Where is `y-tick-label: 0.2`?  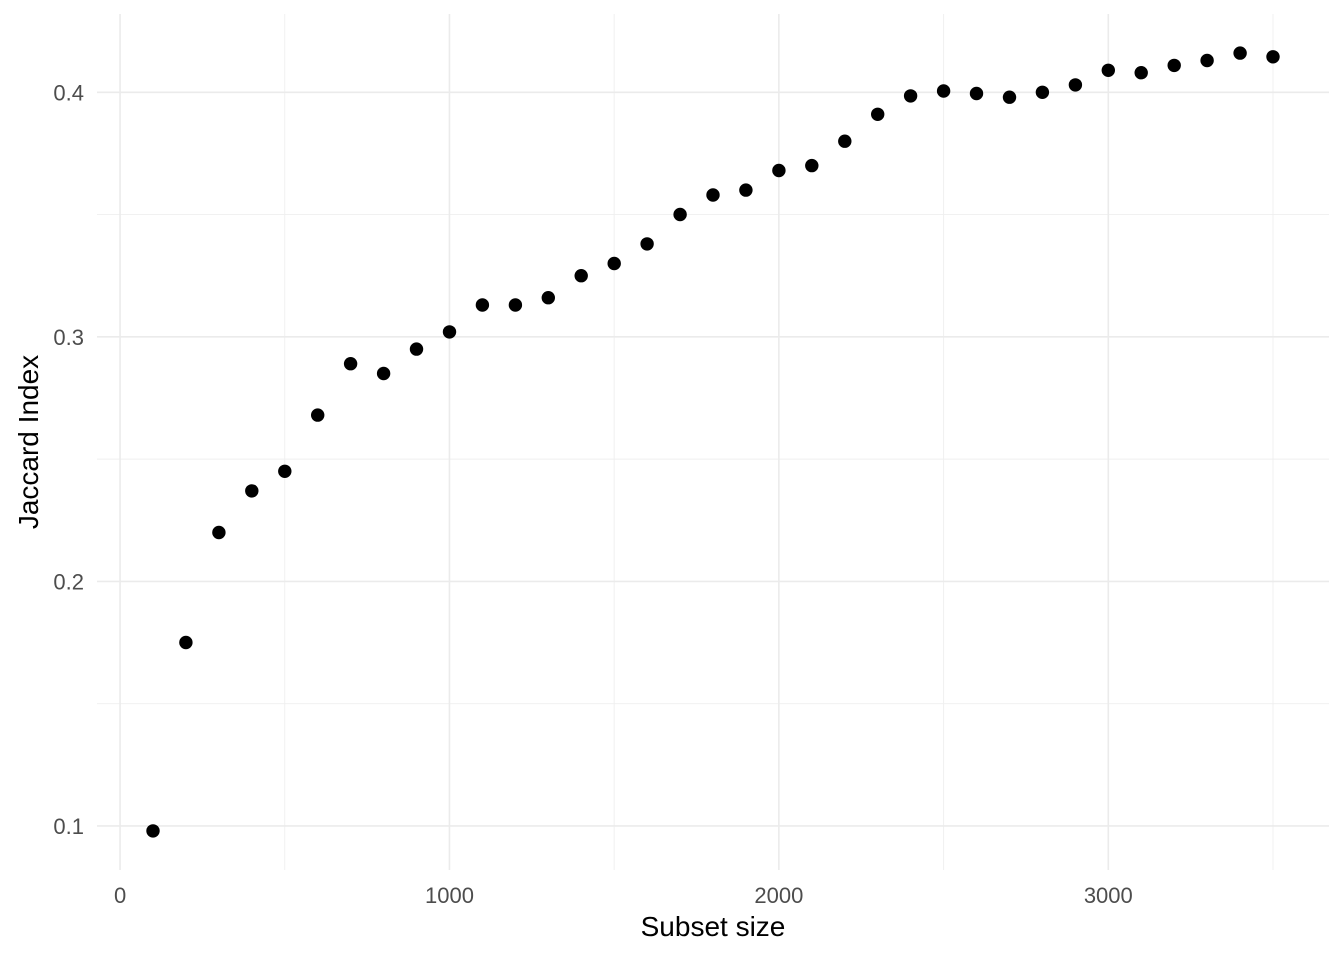
y-tick-label: 0.2 is located at coordinates (68, 581).